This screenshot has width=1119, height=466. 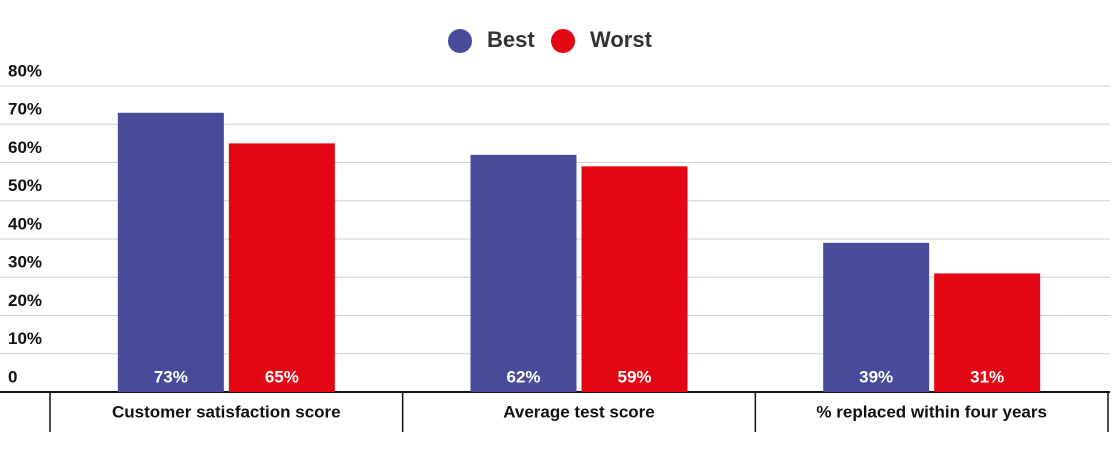 I want to click on value-label: 65%, so click(x=282, y=376).